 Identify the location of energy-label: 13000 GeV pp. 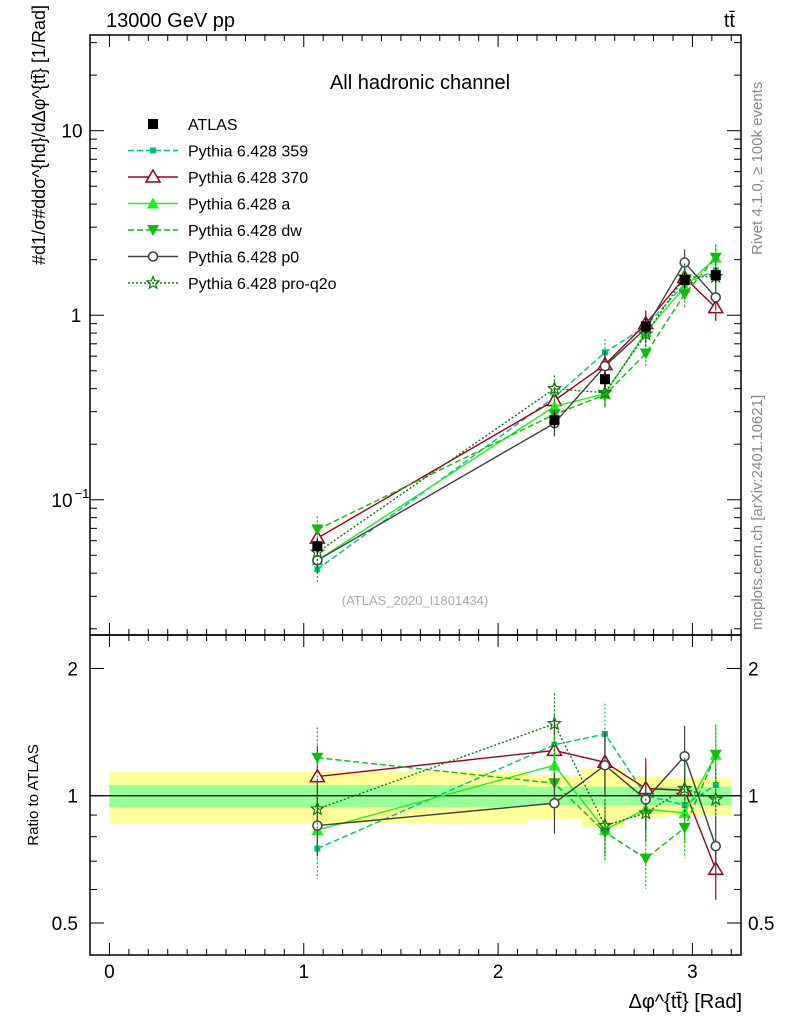
(170, 21).